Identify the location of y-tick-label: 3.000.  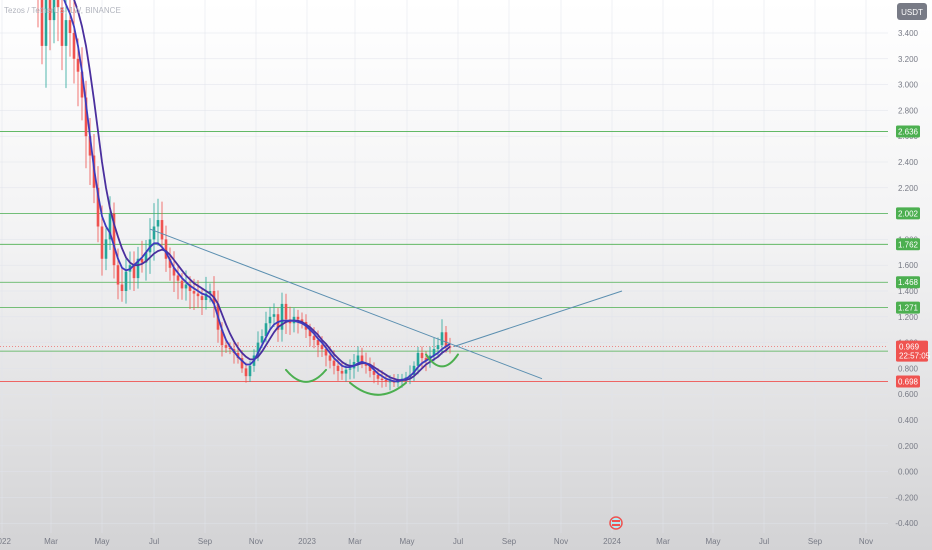
(908, 85).